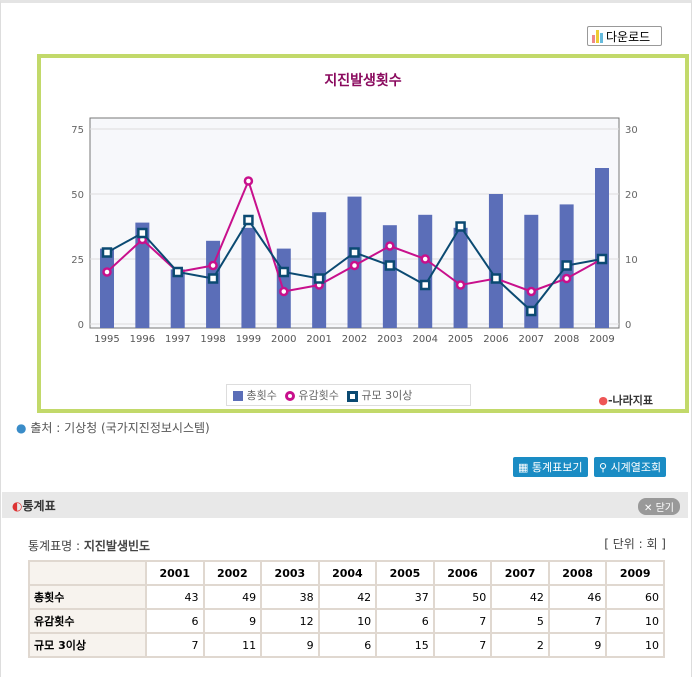  Describe the element at coordinates (630, 467) in the screenshot. I see `series-view-button: ⚲ 시계열조회` at that location.